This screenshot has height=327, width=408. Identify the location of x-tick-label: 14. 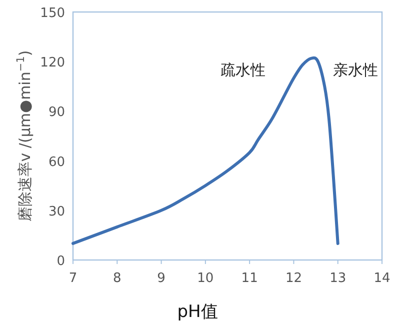
(382, 278).